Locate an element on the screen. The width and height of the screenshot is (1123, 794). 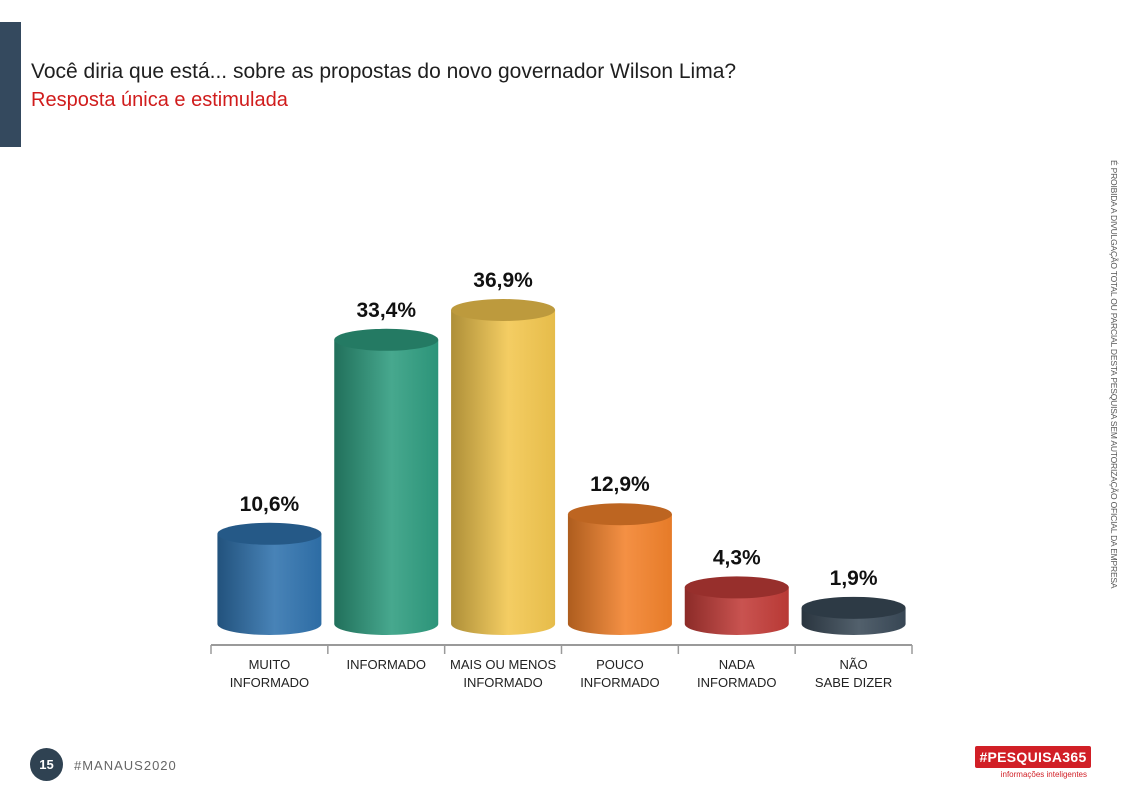
data-label: 4,3% is located at coordinates (737, 557).